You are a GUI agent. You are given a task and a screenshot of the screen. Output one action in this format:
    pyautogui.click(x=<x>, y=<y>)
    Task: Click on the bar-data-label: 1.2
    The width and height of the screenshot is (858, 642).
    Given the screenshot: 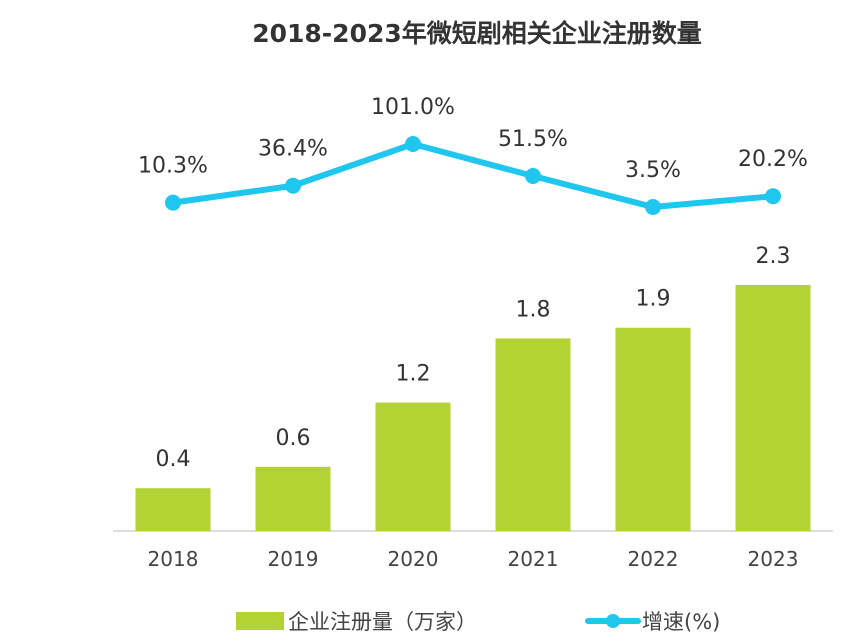 What is the action you would take?
    pyautogui.click(x=413, y=374)
    